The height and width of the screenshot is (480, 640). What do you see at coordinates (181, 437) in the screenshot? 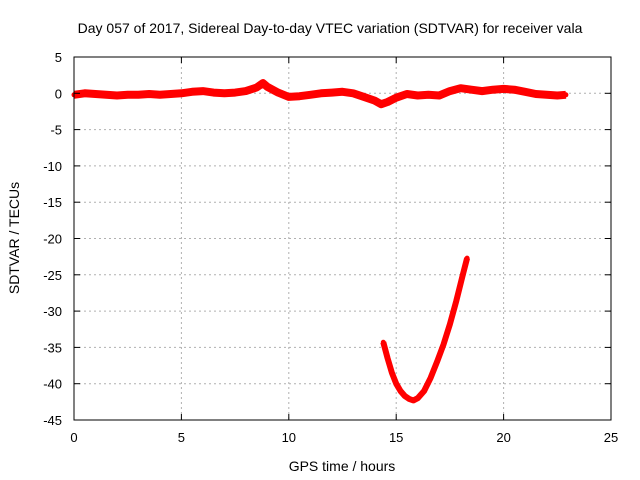
I see `x-tick-label: 5` at bounding box center [181, 437].